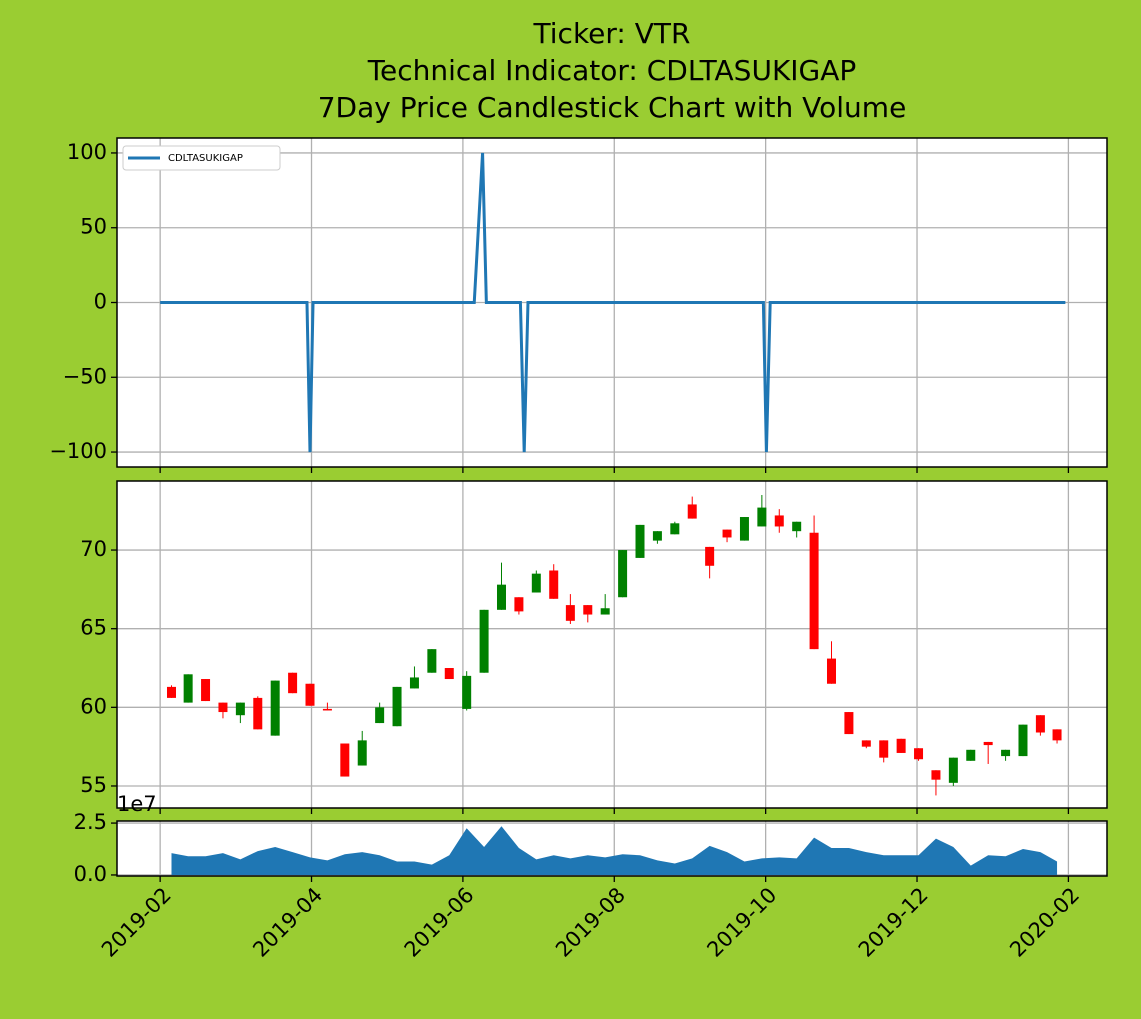  Describe the element at coordinates (137, 804) in the screenshot. I see `offset-label: 1e7` at that location.